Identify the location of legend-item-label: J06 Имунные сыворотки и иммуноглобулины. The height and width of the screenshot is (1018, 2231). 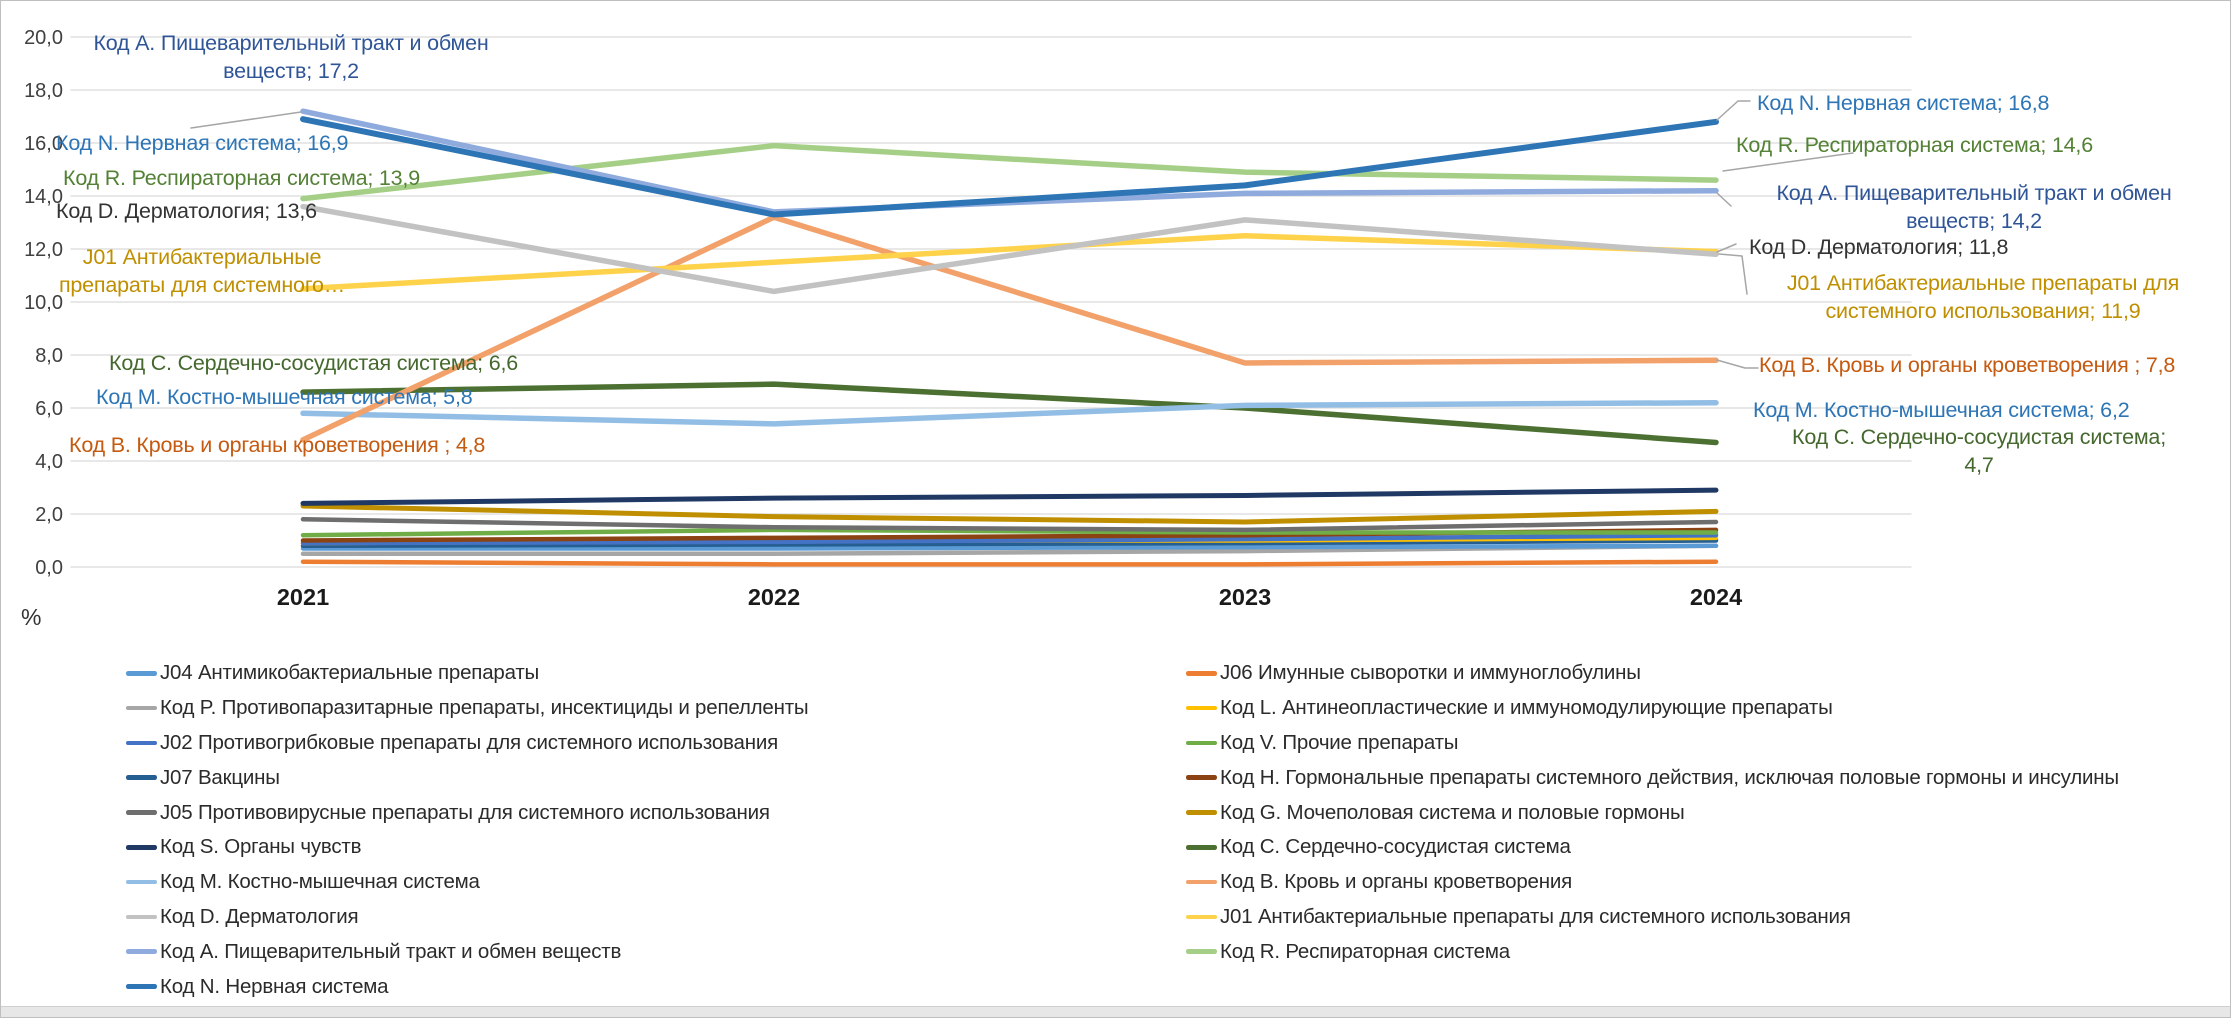
(1430, 673).